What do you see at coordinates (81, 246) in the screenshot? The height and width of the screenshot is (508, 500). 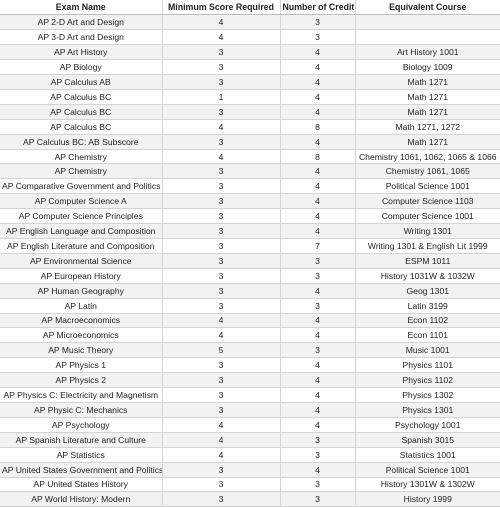 I see `exam-name-cell: AP English Literature and Composition` at bounding box center [81, 246].